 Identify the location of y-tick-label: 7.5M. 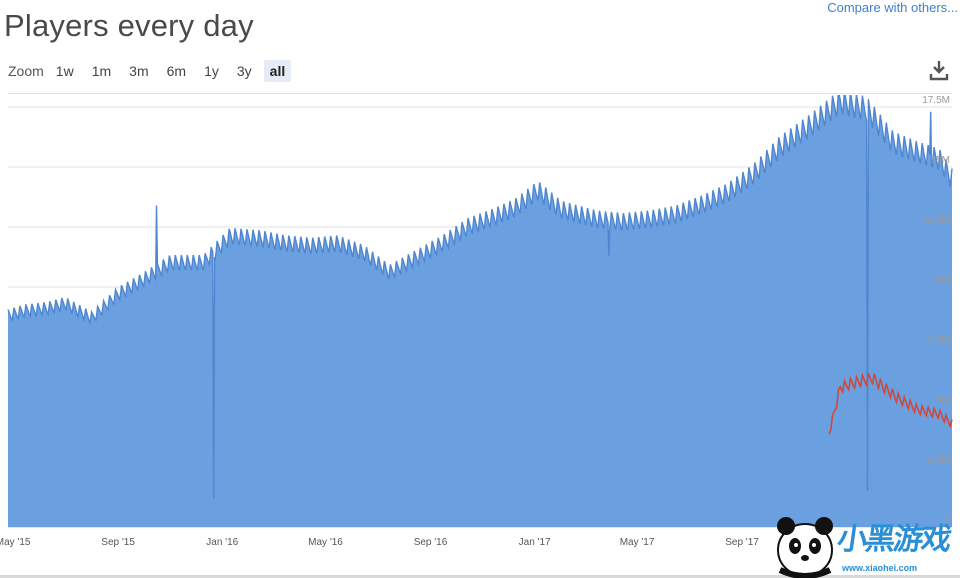
(939, 340).